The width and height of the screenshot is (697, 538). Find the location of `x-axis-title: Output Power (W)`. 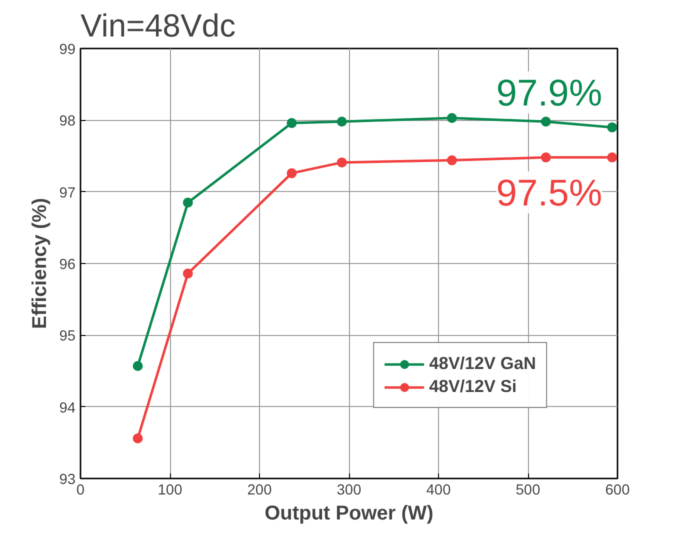

x-axis-title: Output Power (W) is located at coordinates (349, 513).